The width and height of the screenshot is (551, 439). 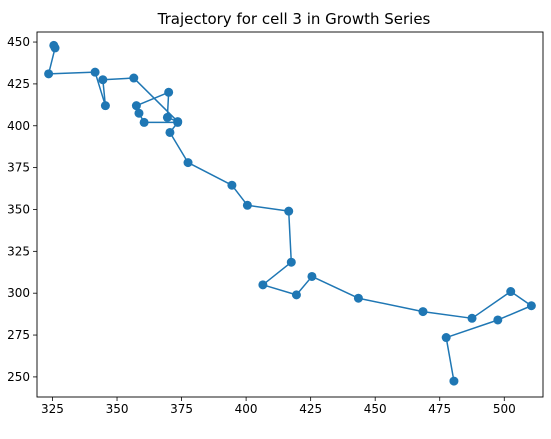 I want to click on chart-title: Trajectory for cell 3 in Growth Series, so click(x=294, y=19).